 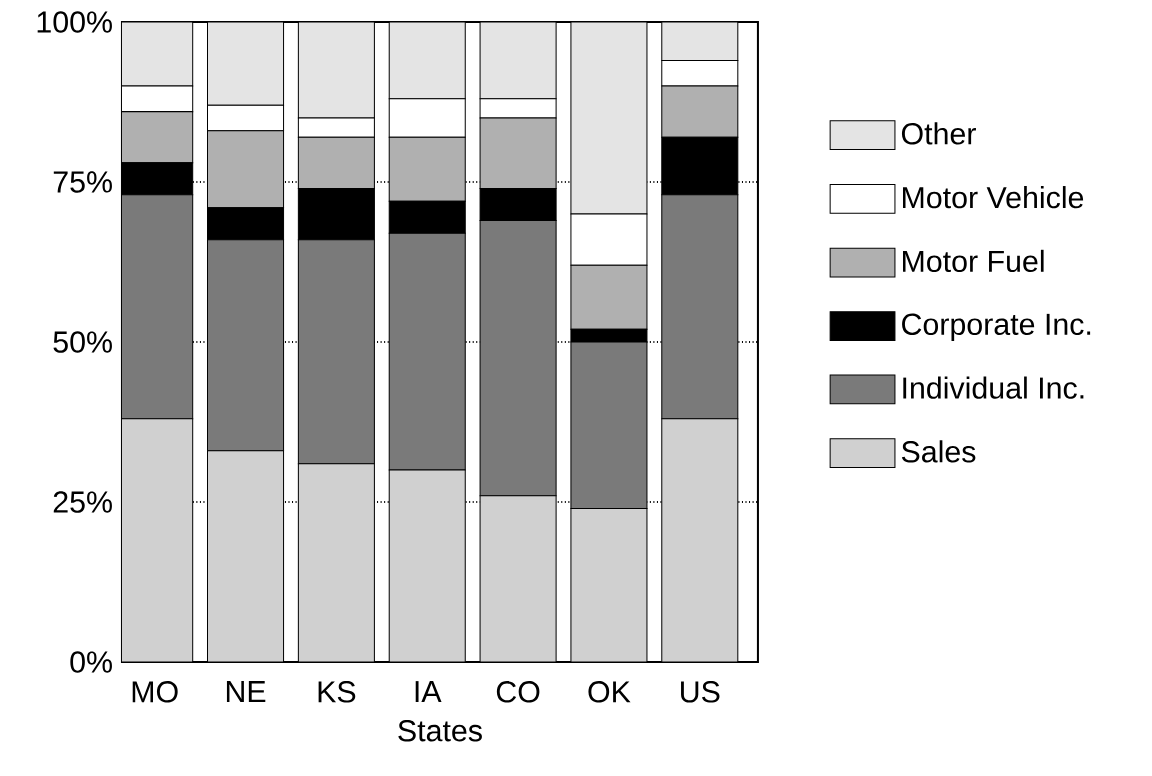 I want to click on x-tick-label: OK, so click(x=609, y=692).